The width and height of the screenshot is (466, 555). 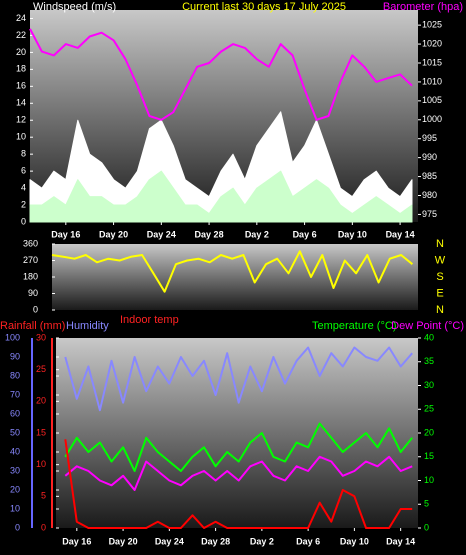 I want to click on y-tick-label: 22, so click(x=21, y=35).